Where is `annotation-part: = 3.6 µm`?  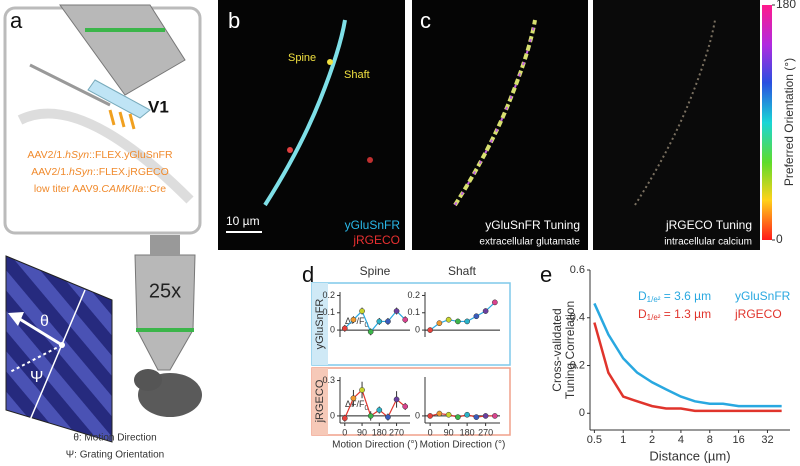 annotation-part: = 3.6 µm is located at coordinates (685, 296).